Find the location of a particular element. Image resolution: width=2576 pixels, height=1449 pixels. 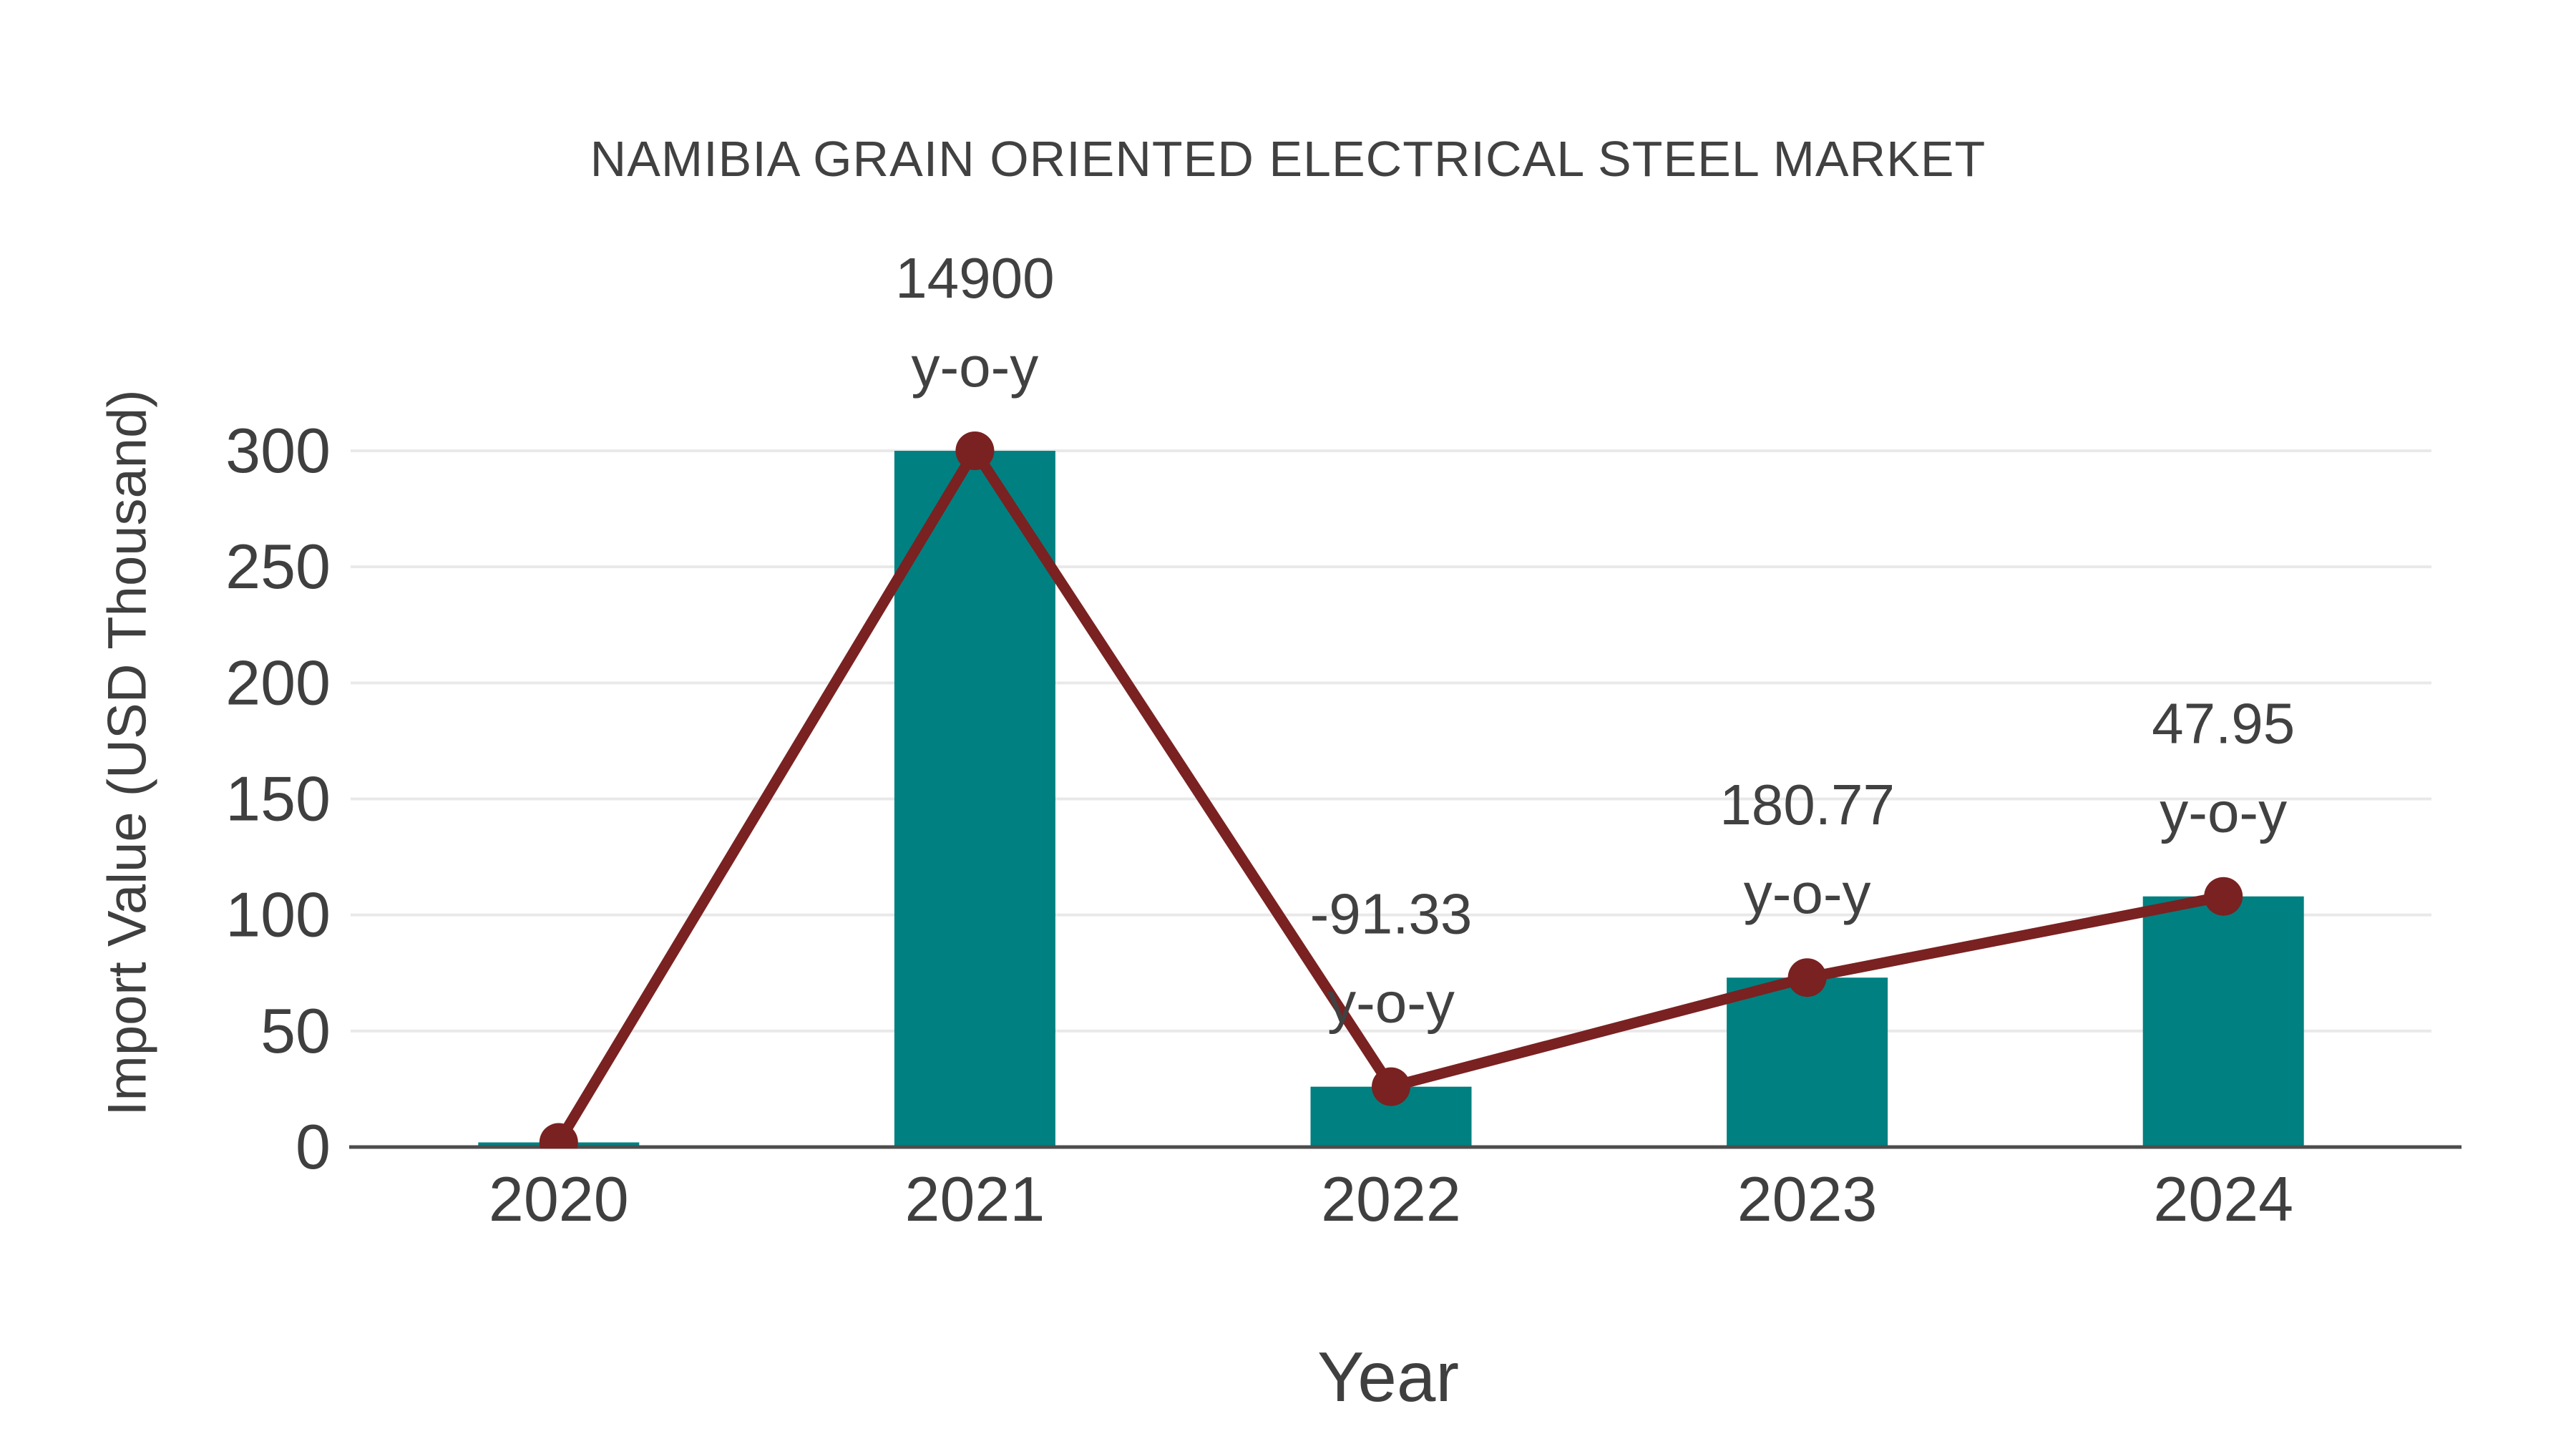

marker-2024 is located at coordinates (2223, 896).